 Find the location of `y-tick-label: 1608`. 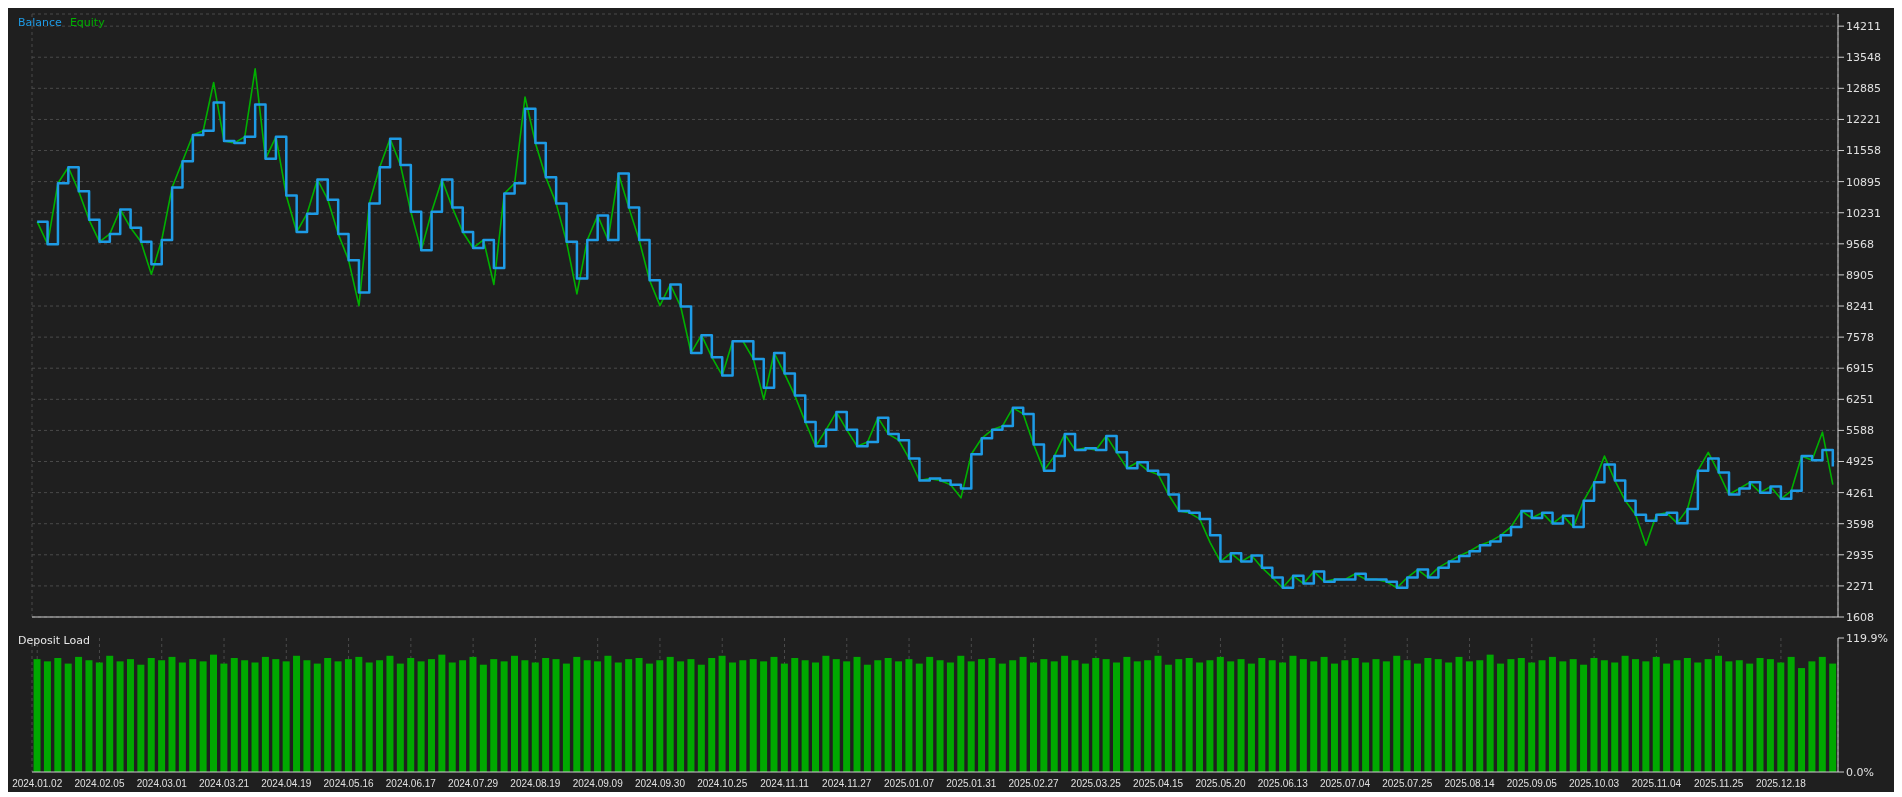

y-tick-label: 1608 is located at coordinates (1860, 617).